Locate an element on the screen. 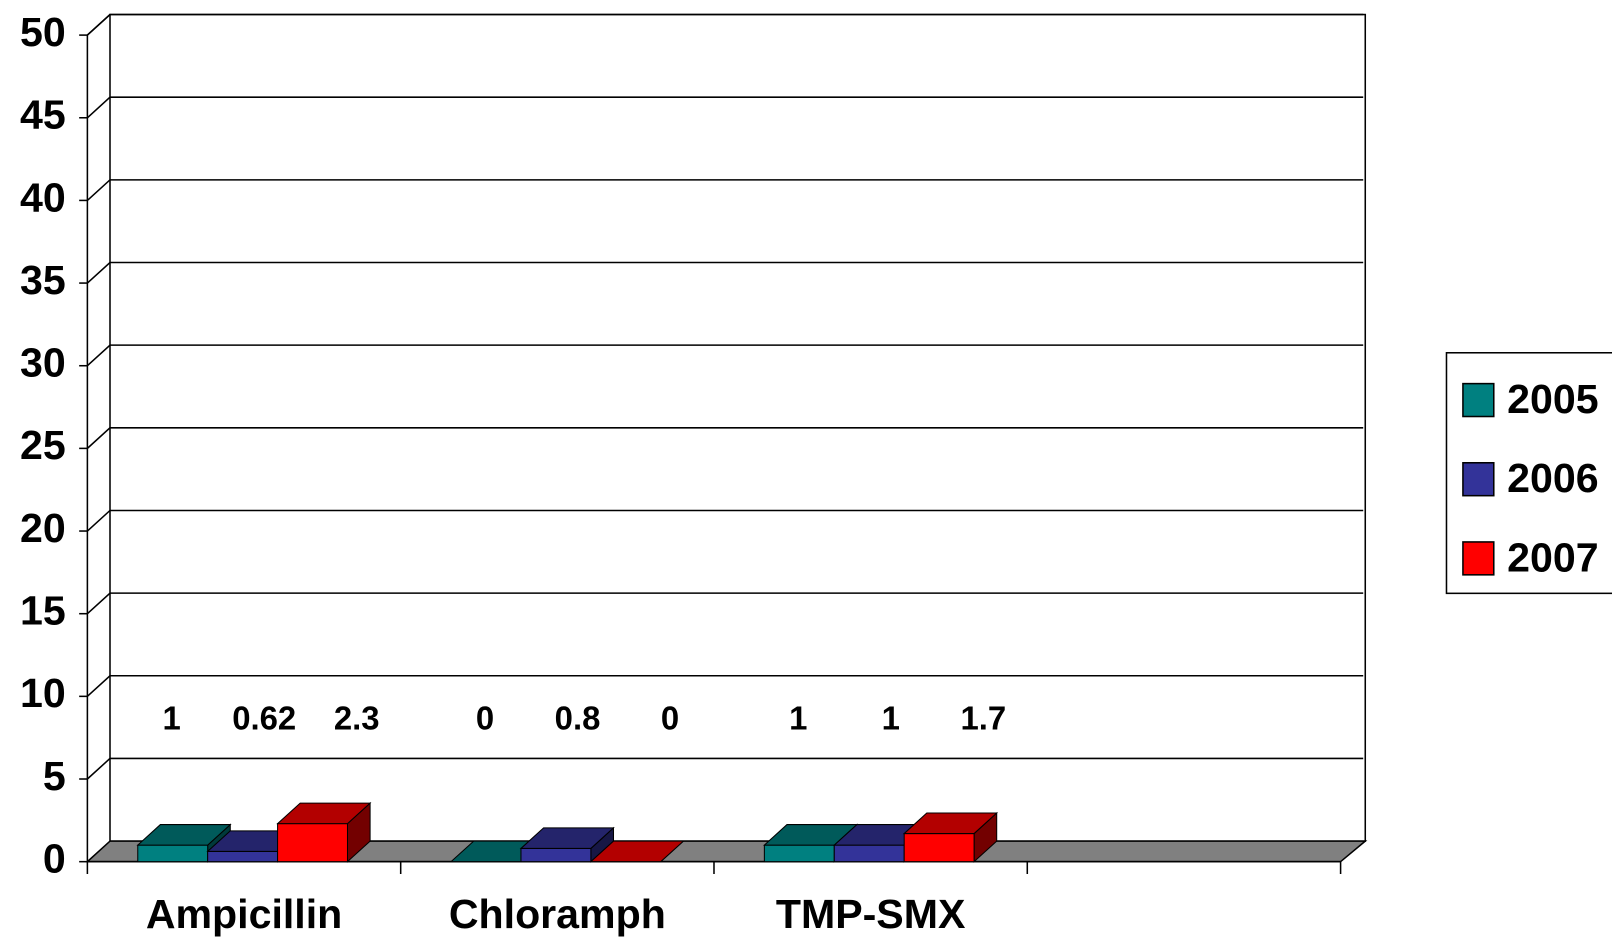 The image size is (1612, 947). y-tick-label: 50 is located at coordinates (43, 32).